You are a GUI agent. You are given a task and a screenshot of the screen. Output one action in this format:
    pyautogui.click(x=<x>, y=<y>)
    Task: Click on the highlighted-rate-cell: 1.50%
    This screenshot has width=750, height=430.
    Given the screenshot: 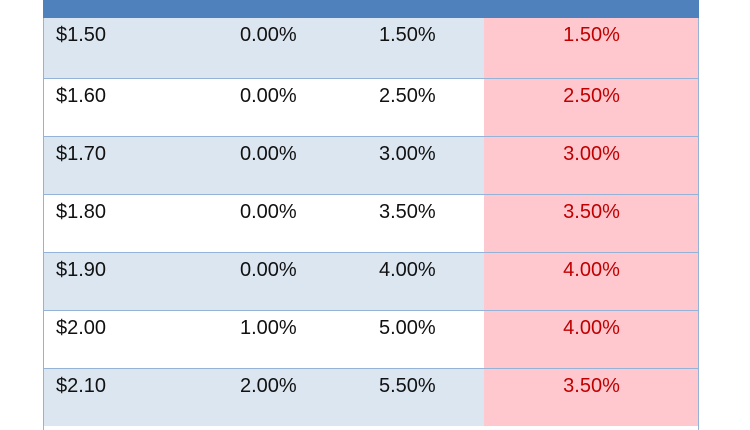 What is the action you would take?
    pyautogui.click(x=591, y=48)
    